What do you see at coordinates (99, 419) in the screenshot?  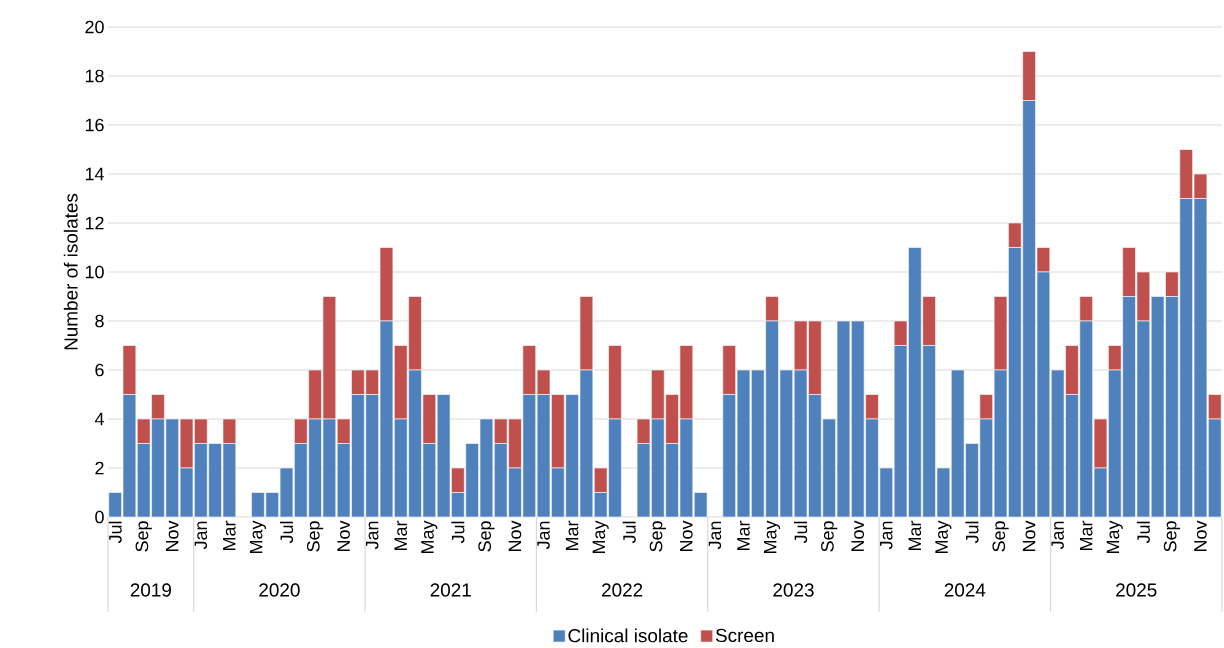 I see `y-tick-label: 4` at bounding box center [99, 419].